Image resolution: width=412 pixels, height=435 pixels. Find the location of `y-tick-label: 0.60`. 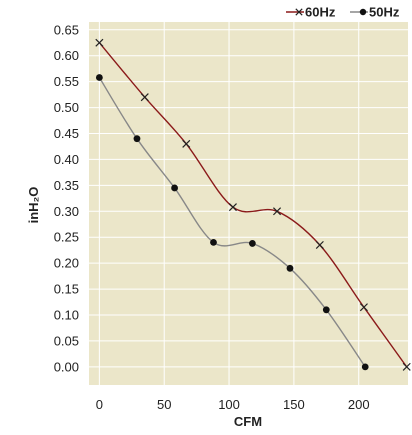

y-tick-label: 0.60 is located at coordinates (66, 55).